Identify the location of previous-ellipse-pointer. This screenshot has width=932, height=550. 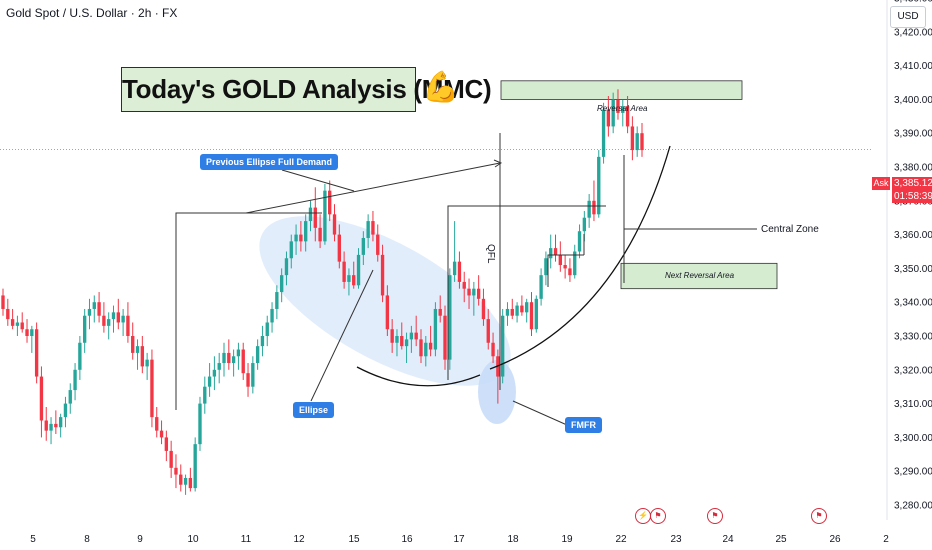
(318, 180).